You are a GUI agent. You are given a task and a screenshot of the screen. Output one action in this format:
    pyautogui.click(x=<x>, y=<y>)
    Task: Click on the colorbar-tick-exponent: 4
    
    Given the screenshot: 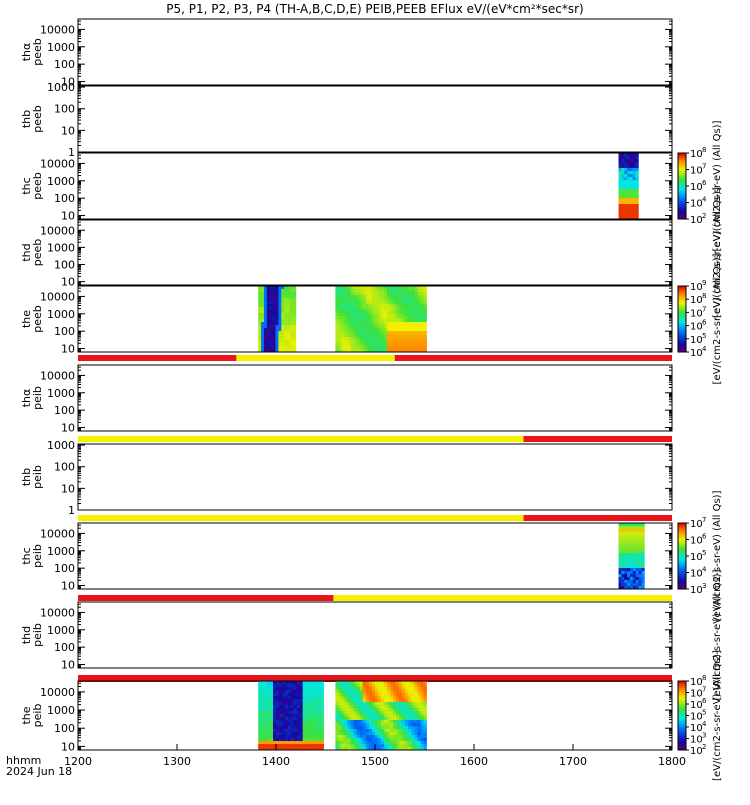 What is the action you would take?
    pyautogui.click(x=704, y=349)
    